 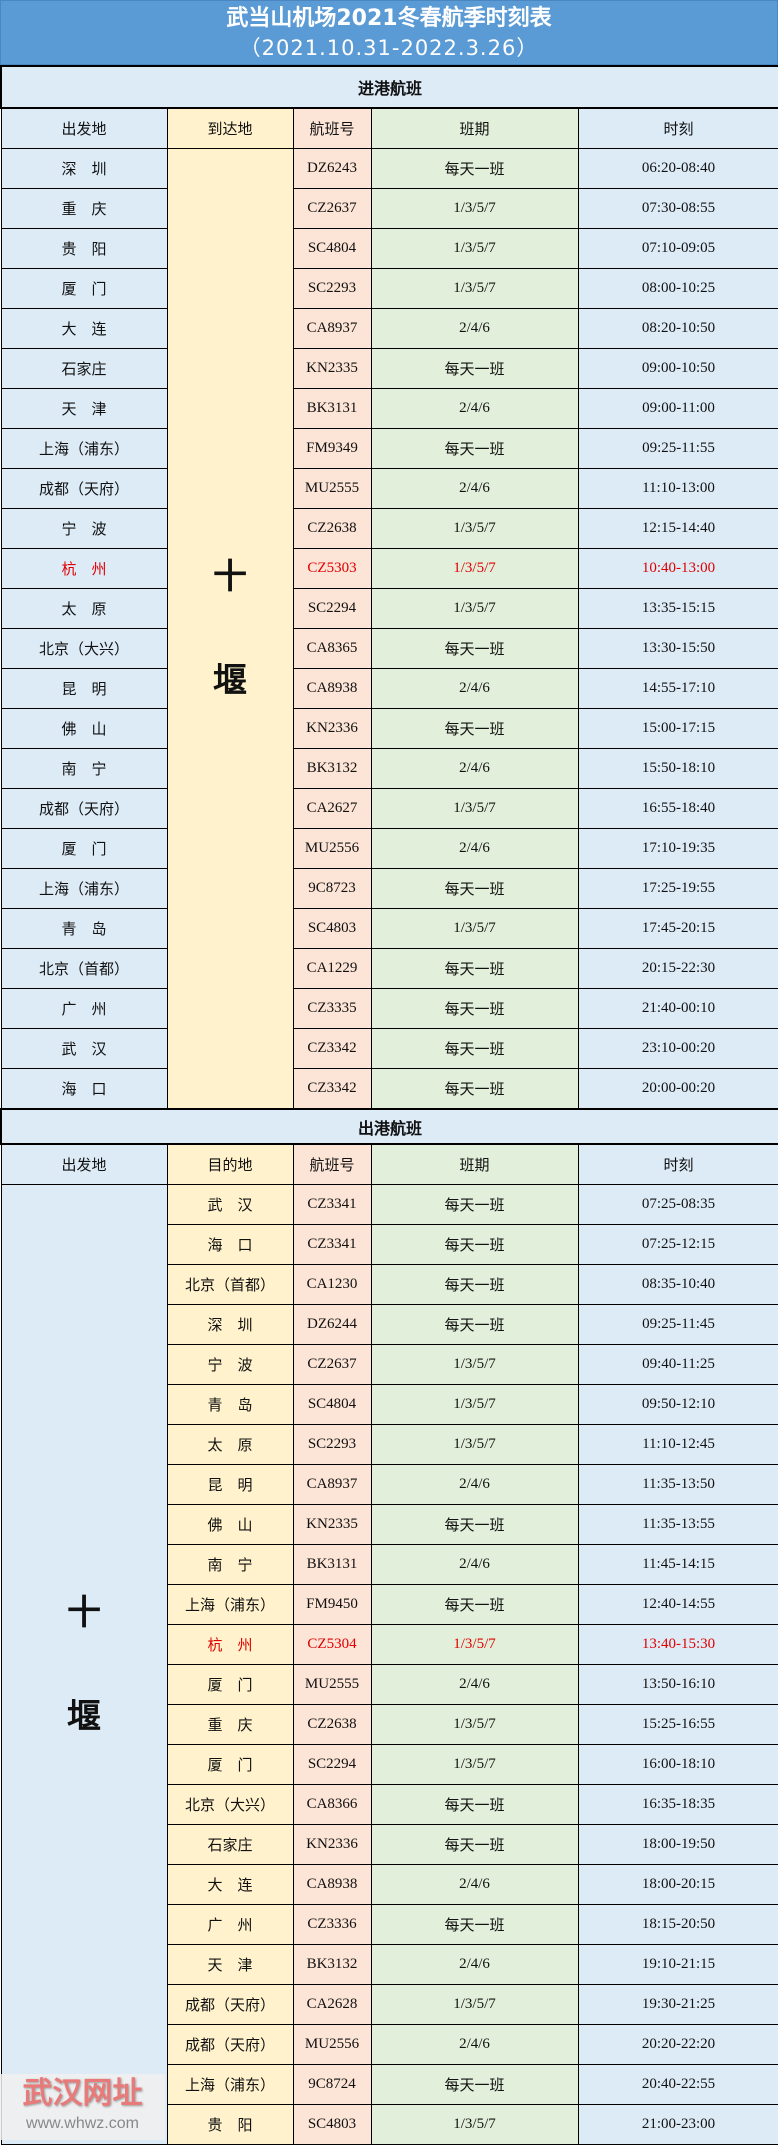 What do you see at coordinates (389, 248) in the screenshot?
I see `table-row: 贵 阳 SC4804 1/3/5/7 07:10-09:05` at bounding box center [389, 248].